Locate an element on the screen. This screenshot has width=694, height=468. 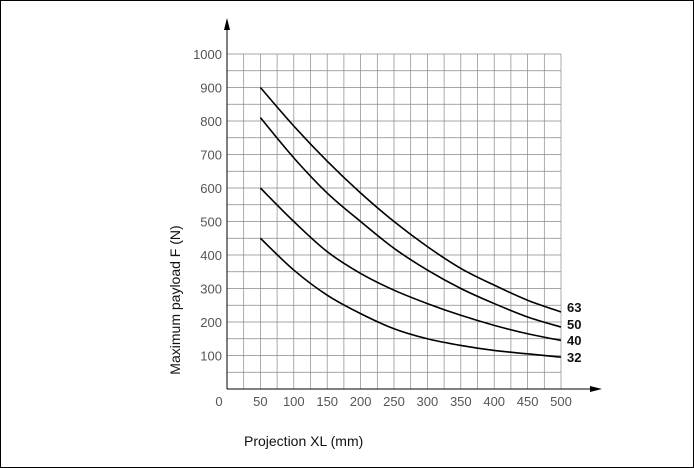
x-tick-label: 400 is located at coordinates (494, 401).